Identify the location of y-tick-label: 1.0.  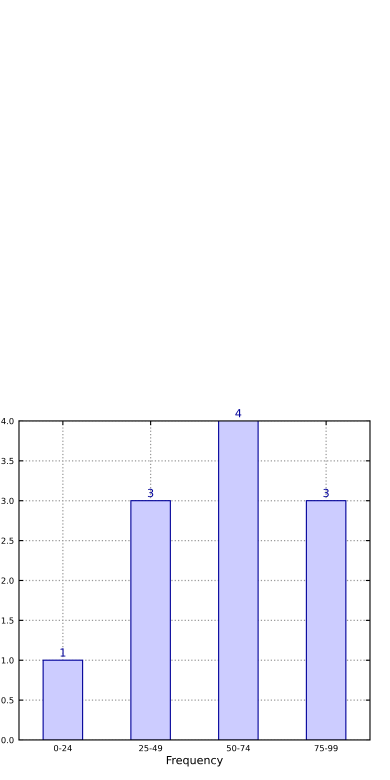
(8, 660).